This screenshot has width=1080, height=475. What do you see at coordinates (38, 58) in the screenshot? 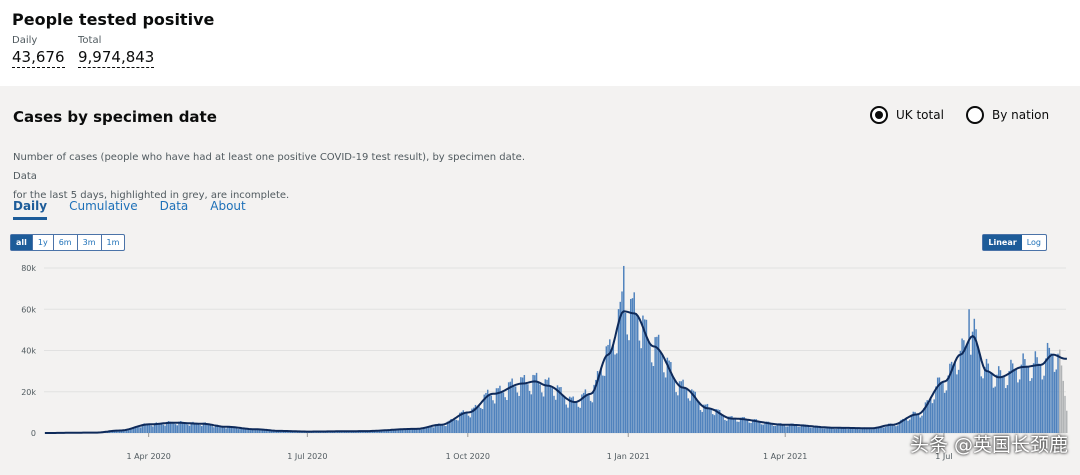
I see `daily-value: 43,676` at bounding box center [38, 58].